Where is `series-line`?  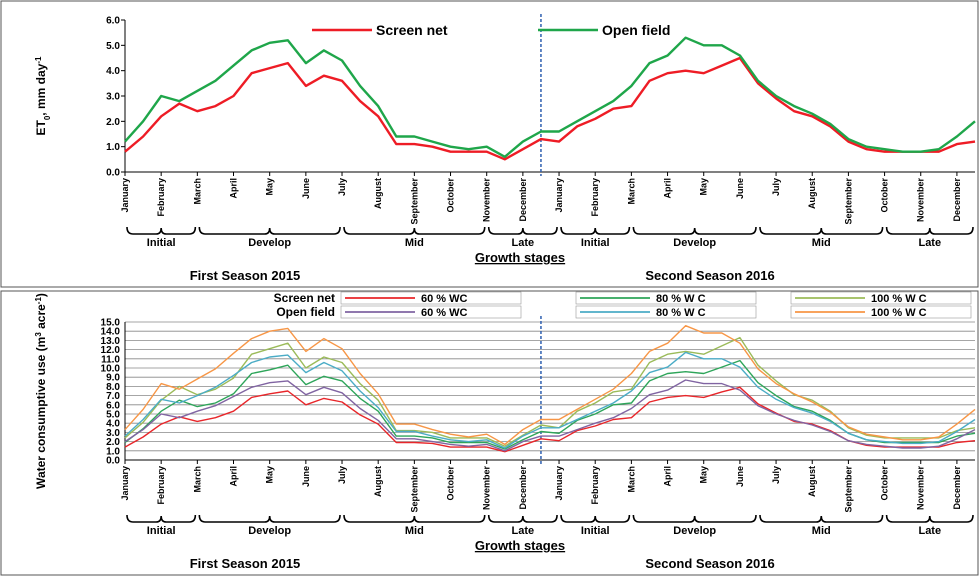
series-line is located at coordinates (550, 400).